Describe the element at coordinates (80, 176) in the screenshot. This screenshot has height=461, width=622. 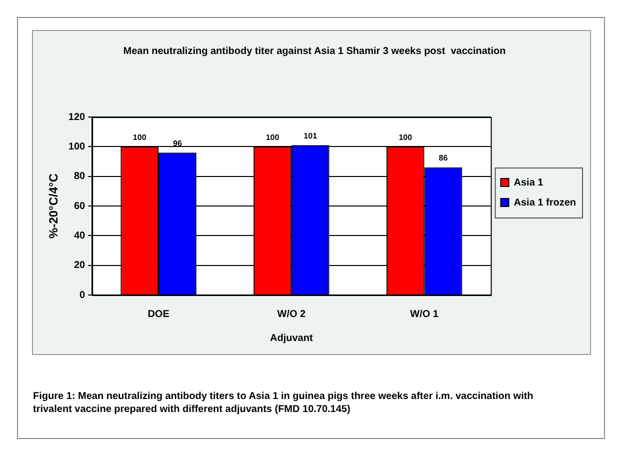
I see `y-tick-label: 80` at that location.